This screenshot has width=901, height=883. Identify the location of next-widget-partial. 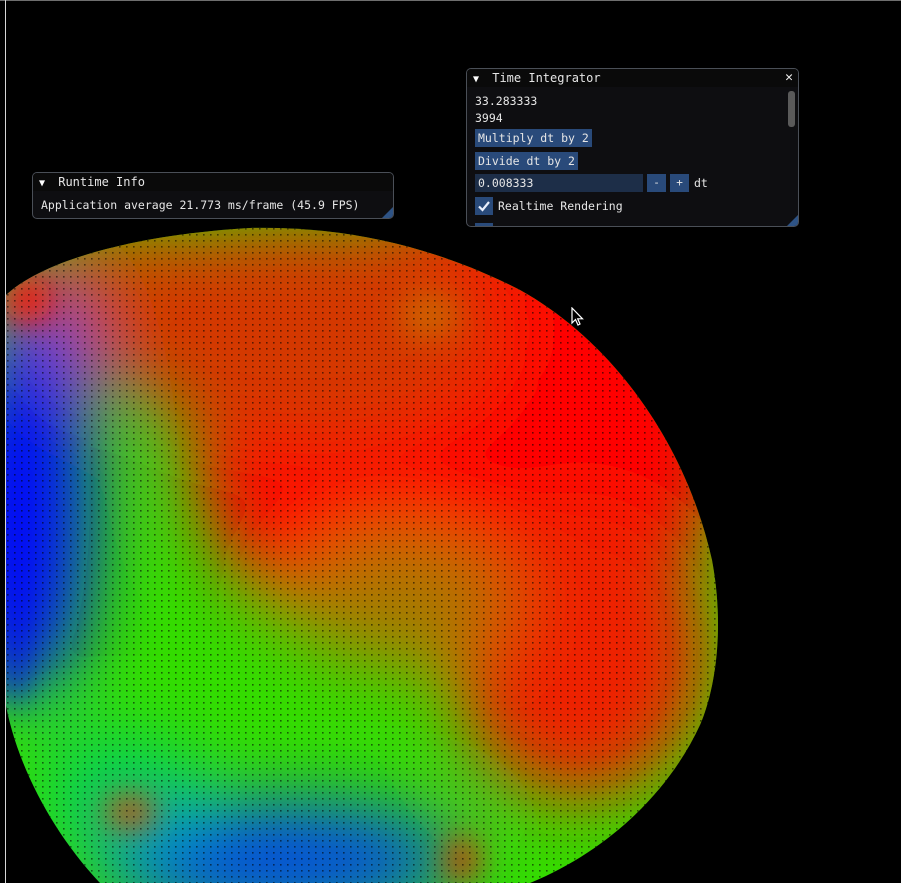
(484, 224).